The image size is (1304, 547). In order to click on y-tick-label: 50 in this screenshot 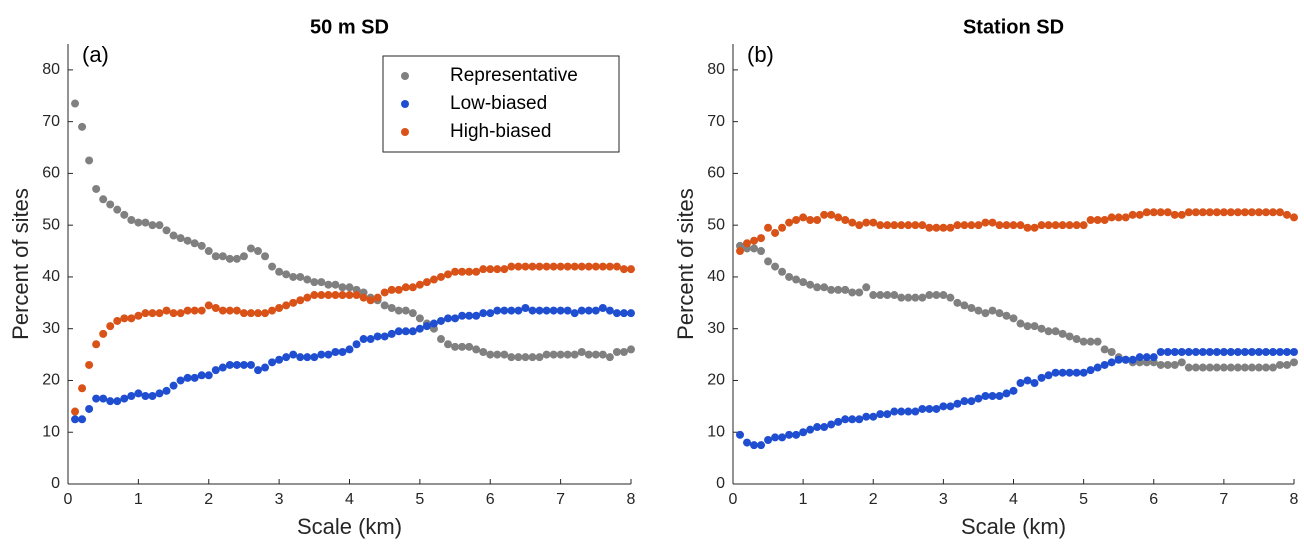, I will do `click(716, 224)`.